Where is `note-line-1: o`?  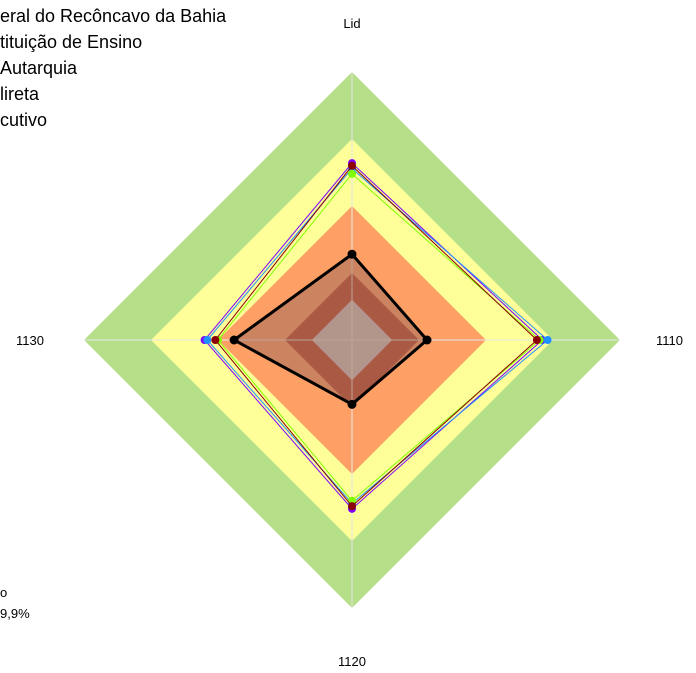 note-line-1: o is located at coordinates (4, 592).